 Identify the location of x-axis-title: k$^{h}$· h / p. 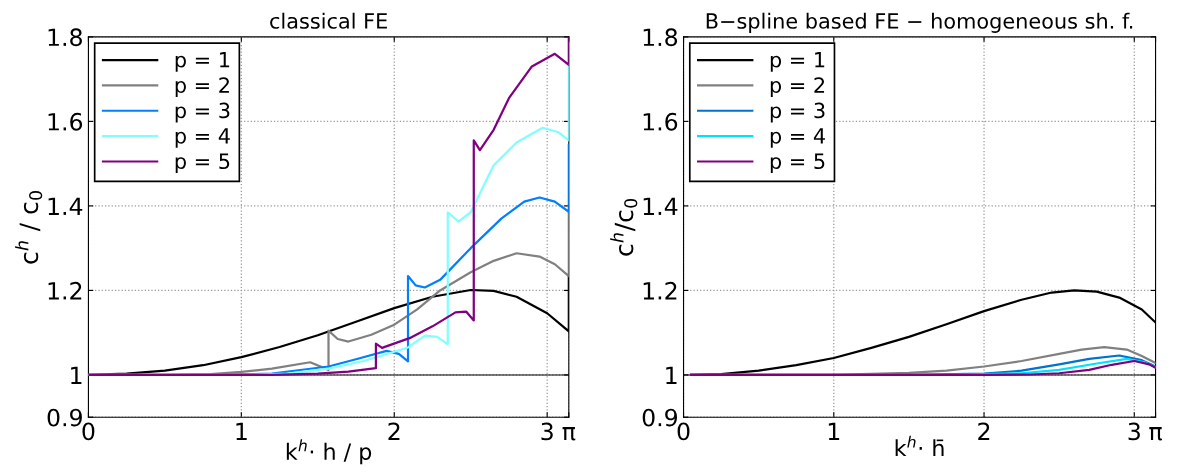
(329, 452).